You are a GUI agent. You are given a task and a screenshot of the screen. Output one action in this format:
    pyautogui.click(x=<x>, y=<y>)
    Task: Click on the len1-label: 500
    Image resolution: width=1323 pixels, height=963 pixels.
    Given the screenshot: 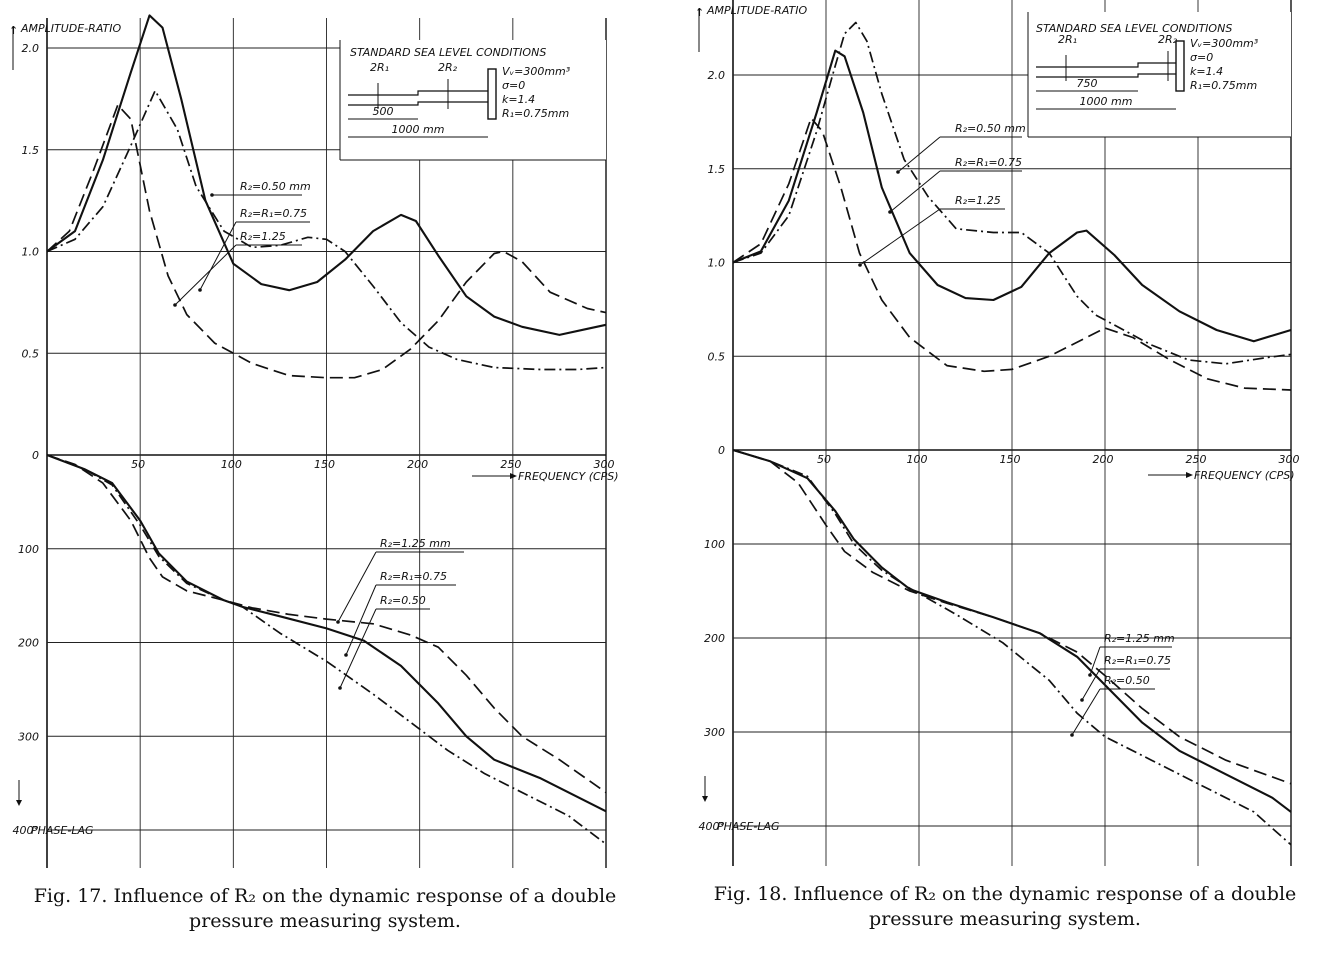 What is the action you would take?
    pyautogui.click(x=383, y=111)
    